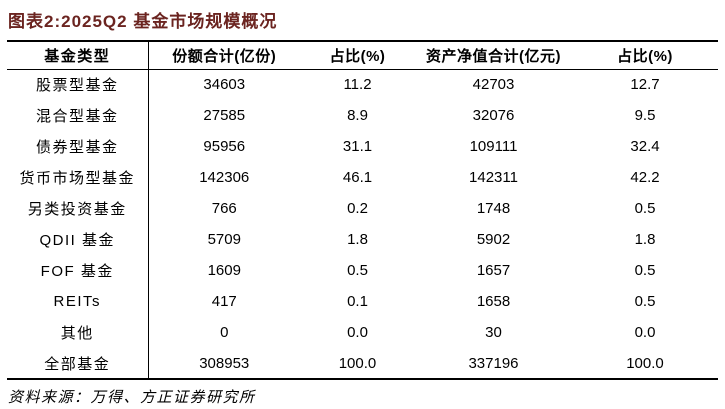 The width and height of the screenshot is (725, 409). Describe the element at coordinates (78, 270) in the screenshot. I see `cell-fund-type: FOF 基金` at that location.